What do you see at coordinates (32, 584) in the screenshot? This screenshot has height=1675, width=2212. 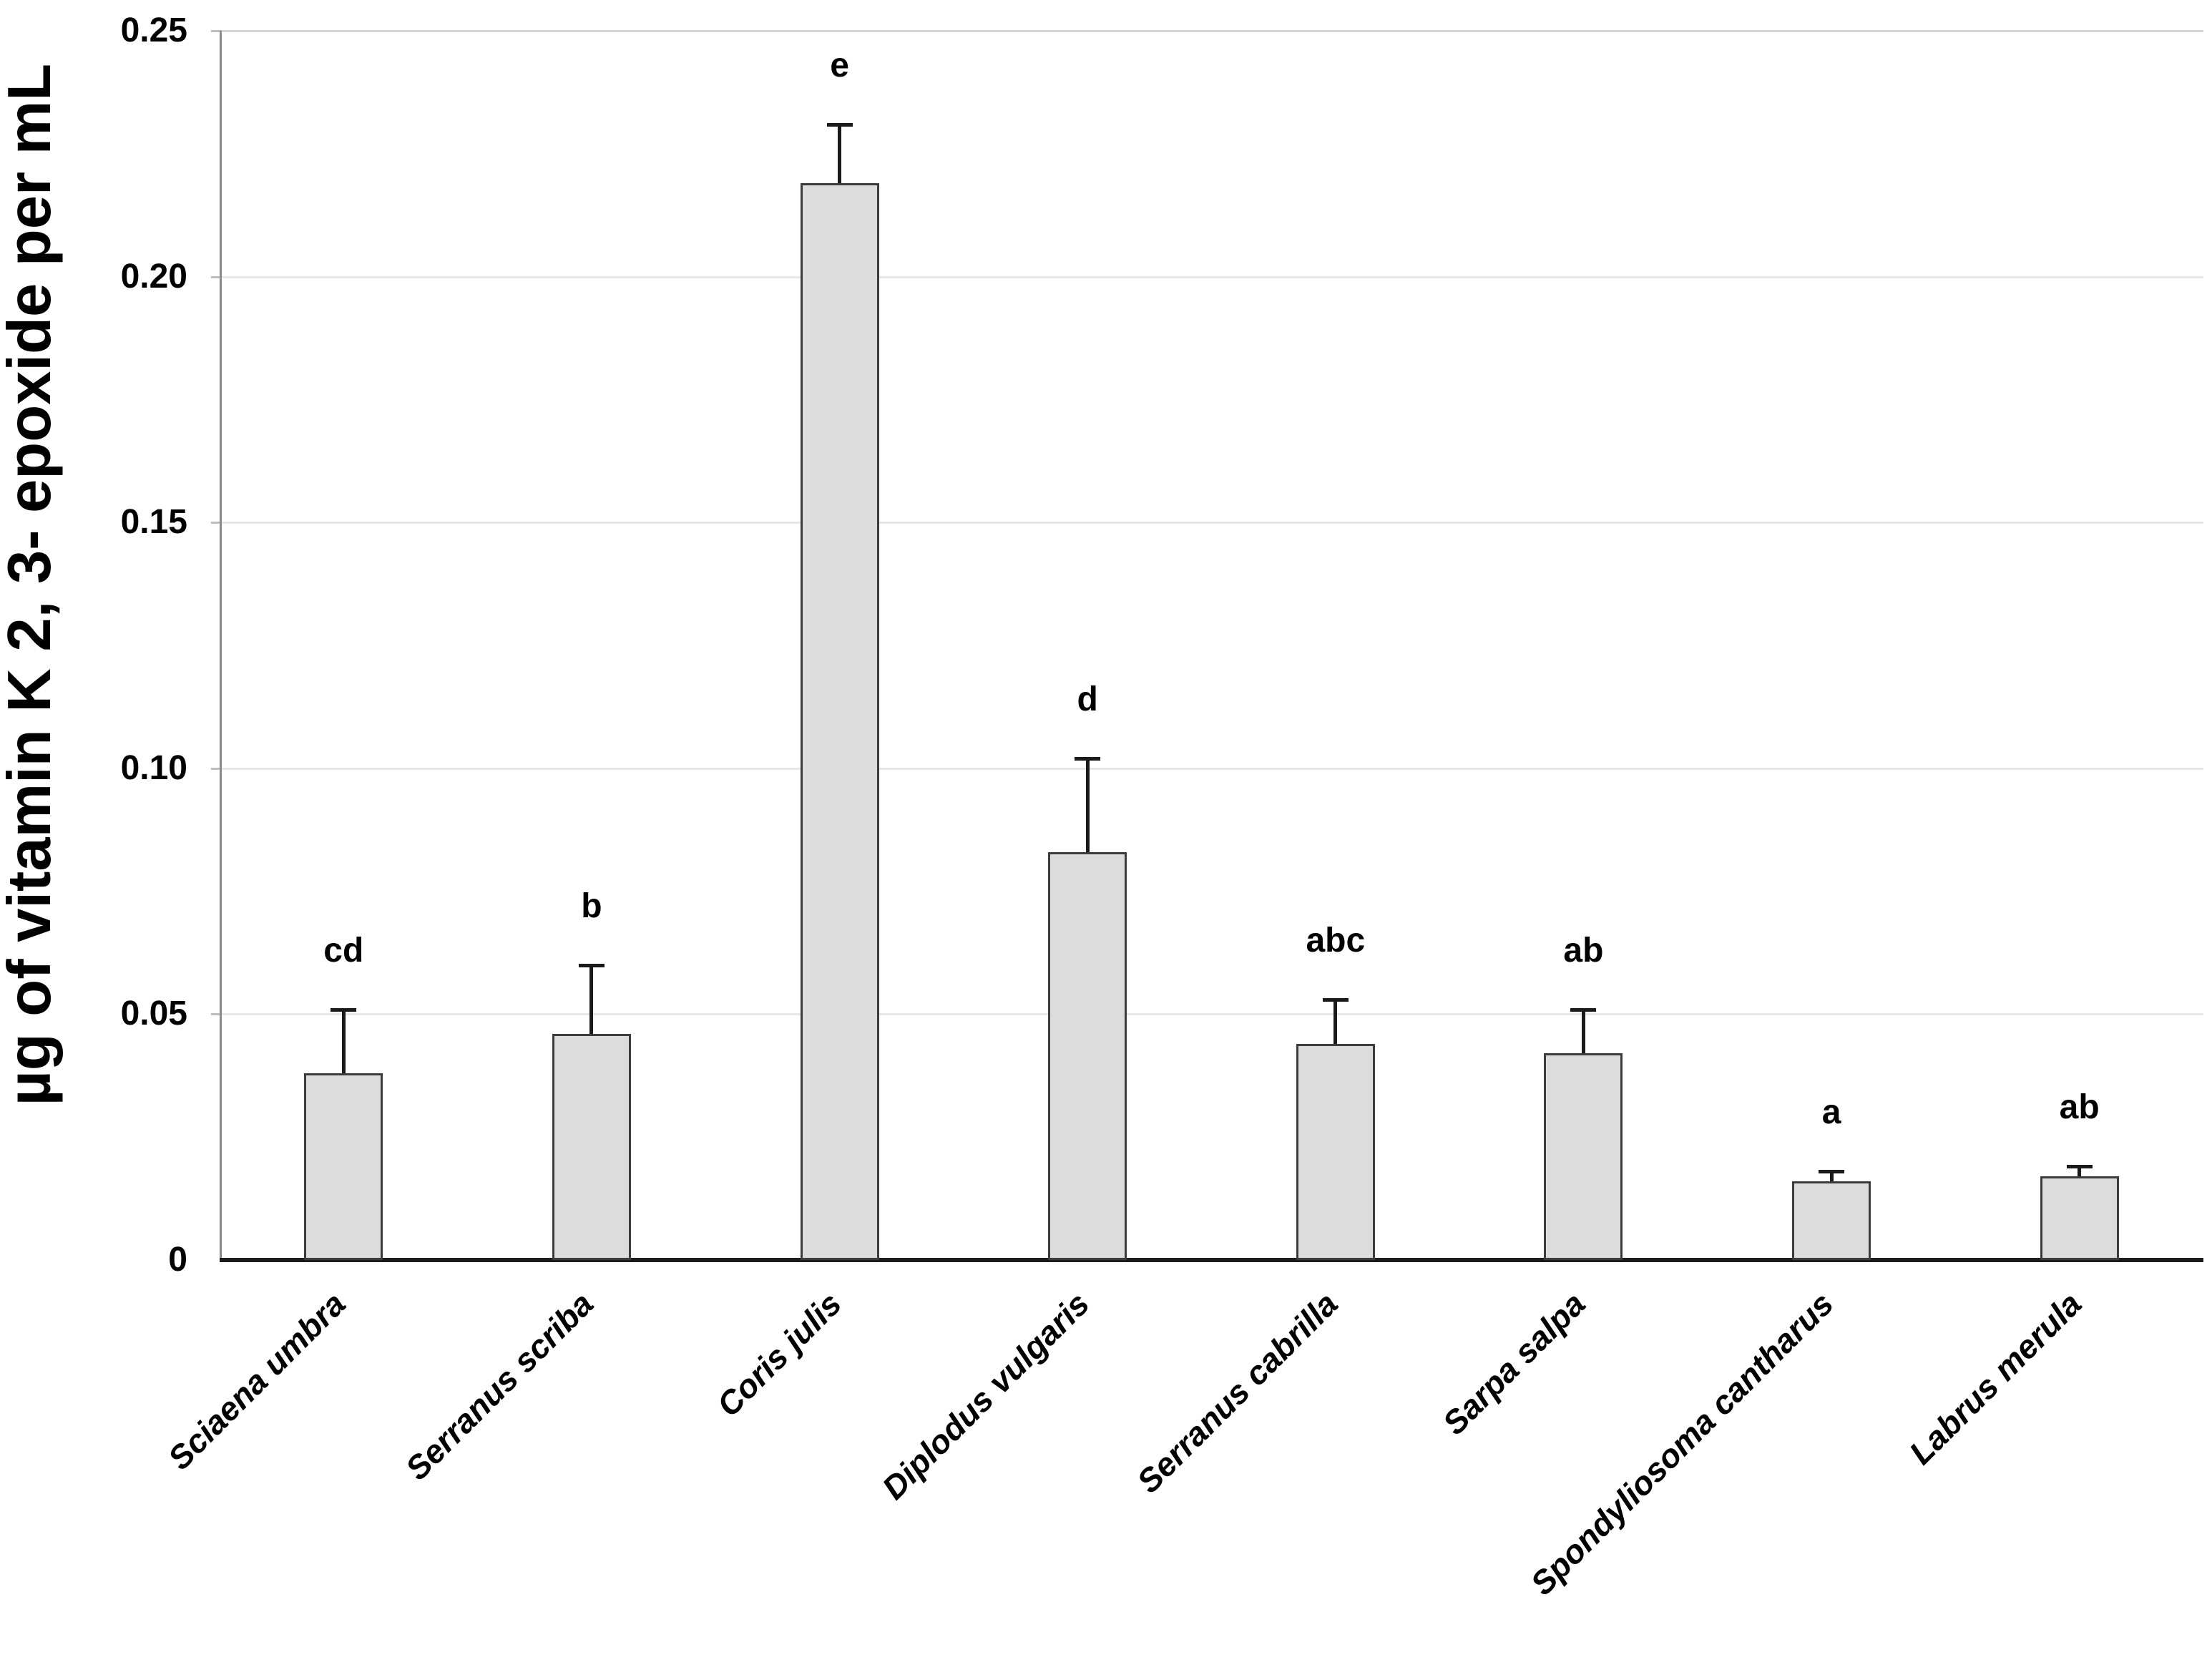 I see `y-axis-title: µg of vitamin K 2, 3- epoxide per mL` at bounding box center [32, 584].